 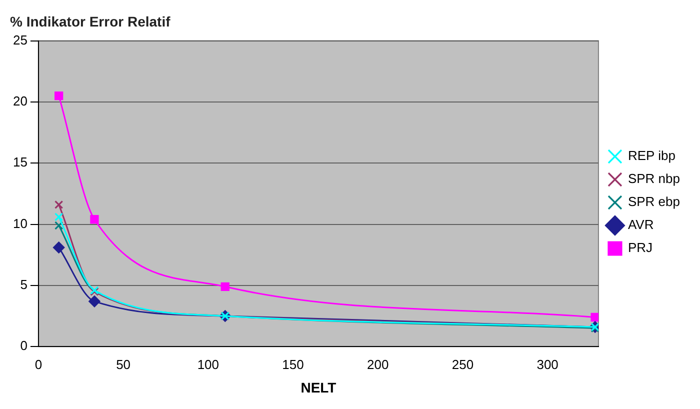 I want to click on legend-label: PRJ, so click(x=640, y=248).